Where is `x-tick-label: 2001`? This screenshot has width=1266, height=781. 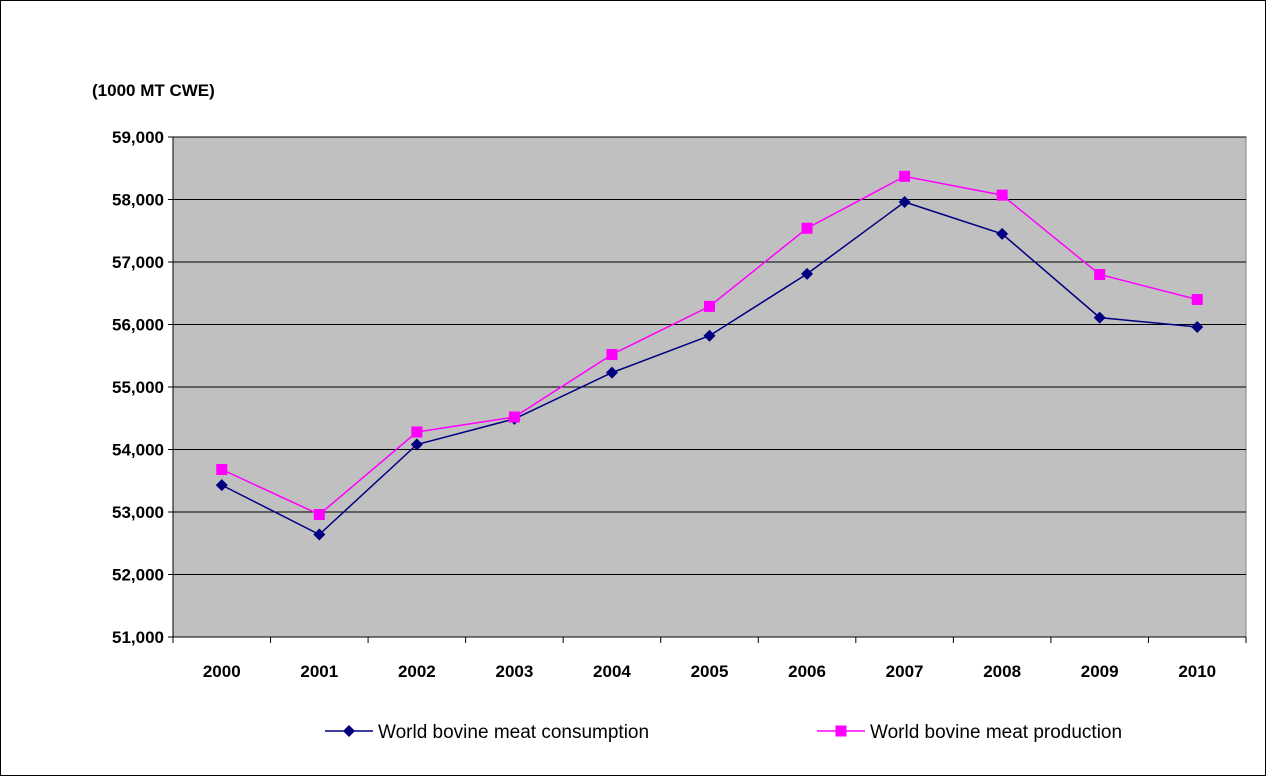
x-tick-label: 2001 is located at coordinates (319, 671).